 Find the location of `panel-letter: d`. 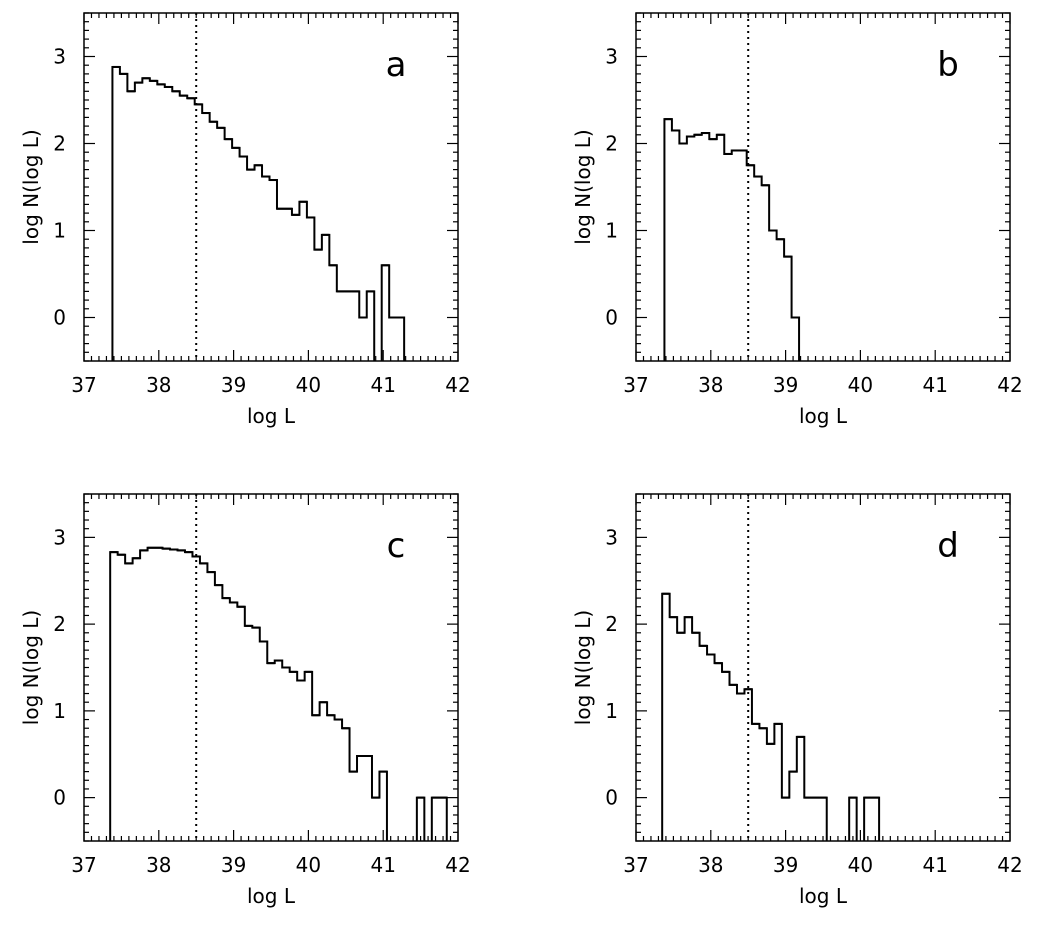

panel-letter: d is located at coordinates (948, 546).